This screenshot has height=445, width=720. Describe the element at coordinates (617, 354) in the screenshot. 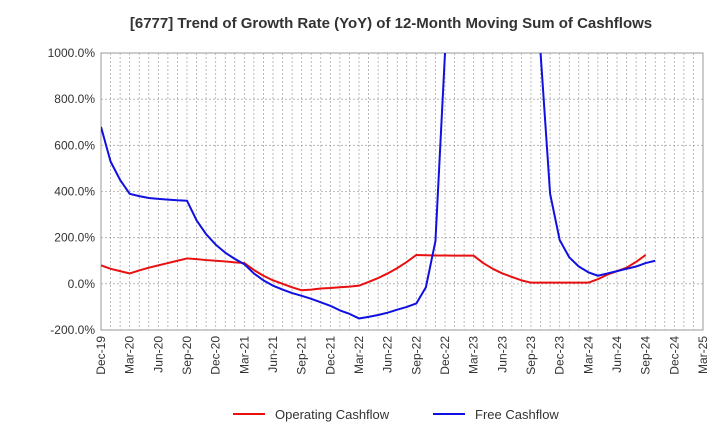

I see `x-tick-label: Jun-24` at that location.